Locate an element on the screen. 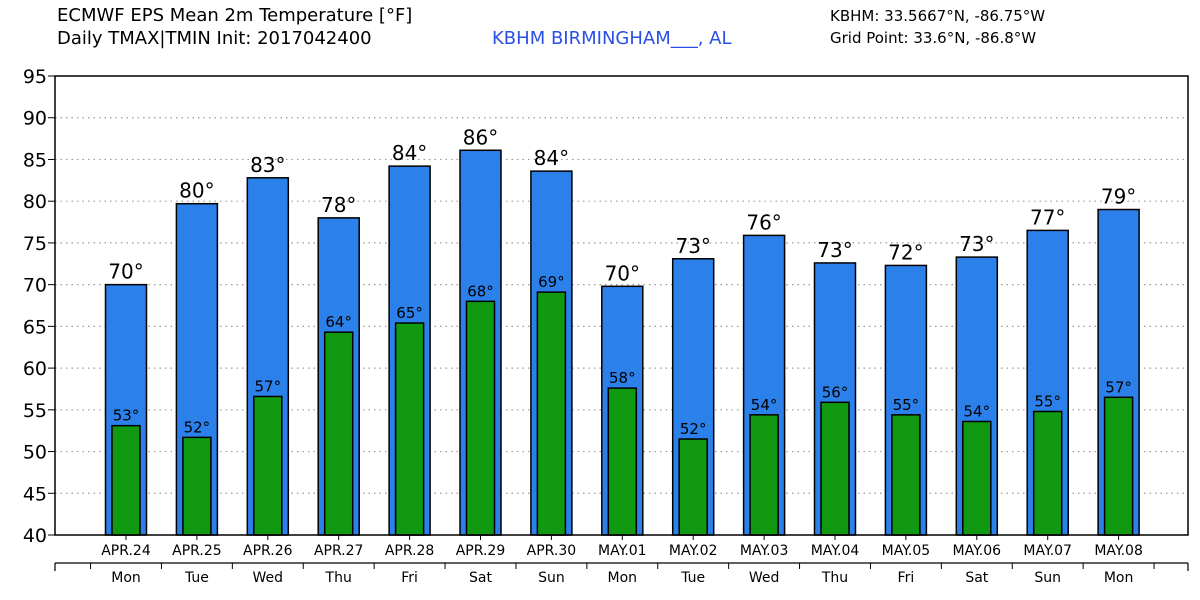  y-tick-label: 95 is located at coordinates (35, 77).